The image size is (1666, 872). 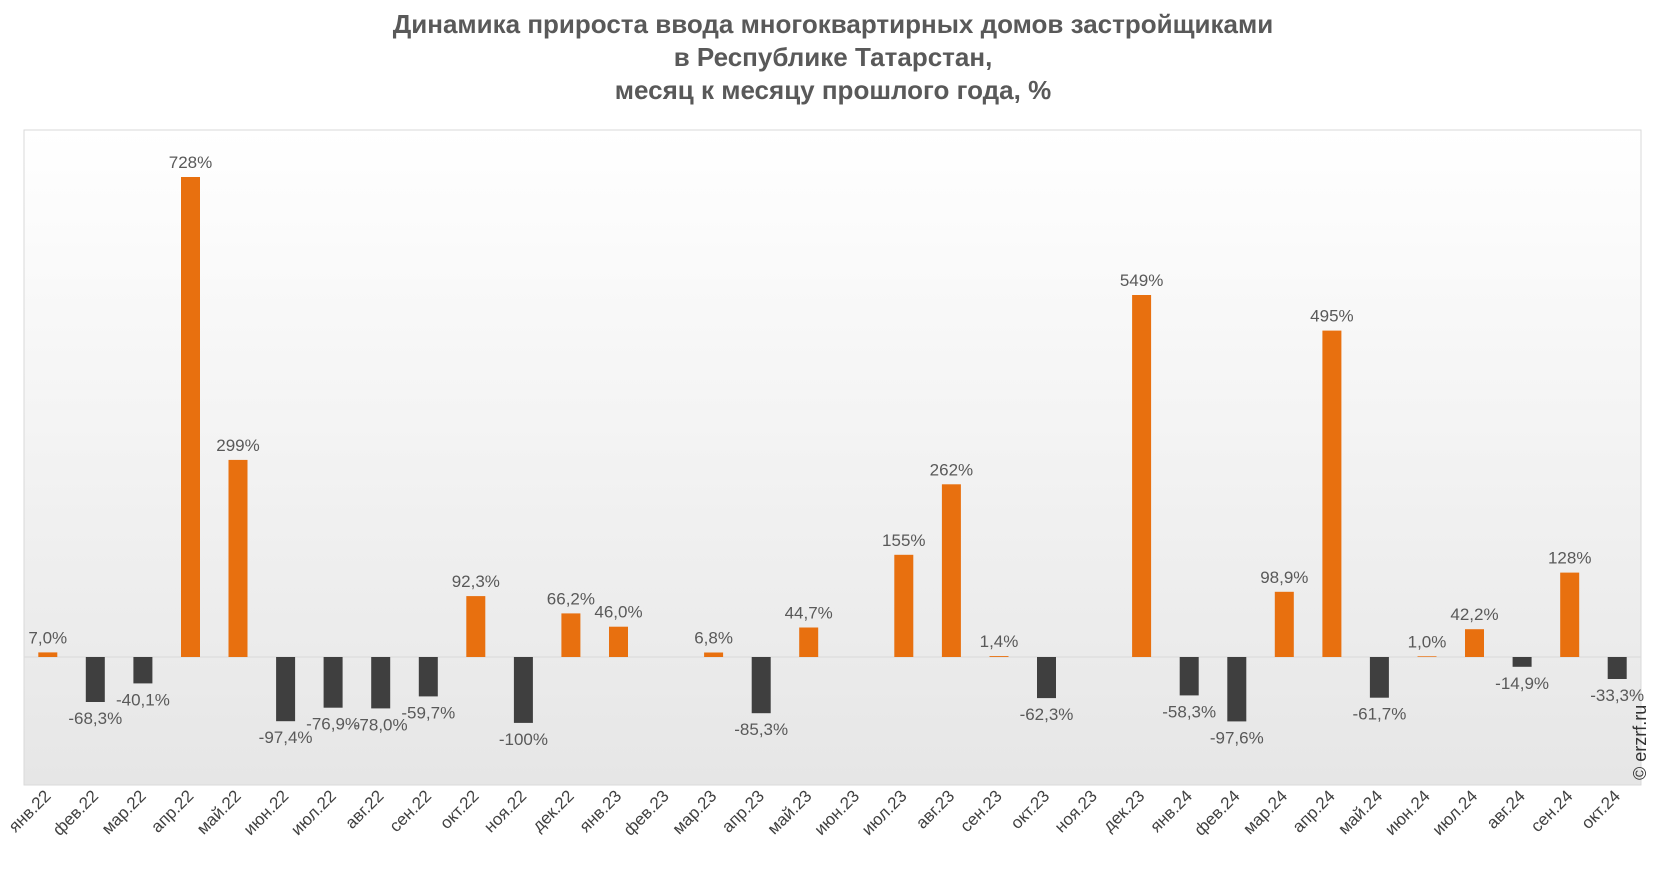 I want to click on data-label: 42,2%, so click(x=1474, y=614).